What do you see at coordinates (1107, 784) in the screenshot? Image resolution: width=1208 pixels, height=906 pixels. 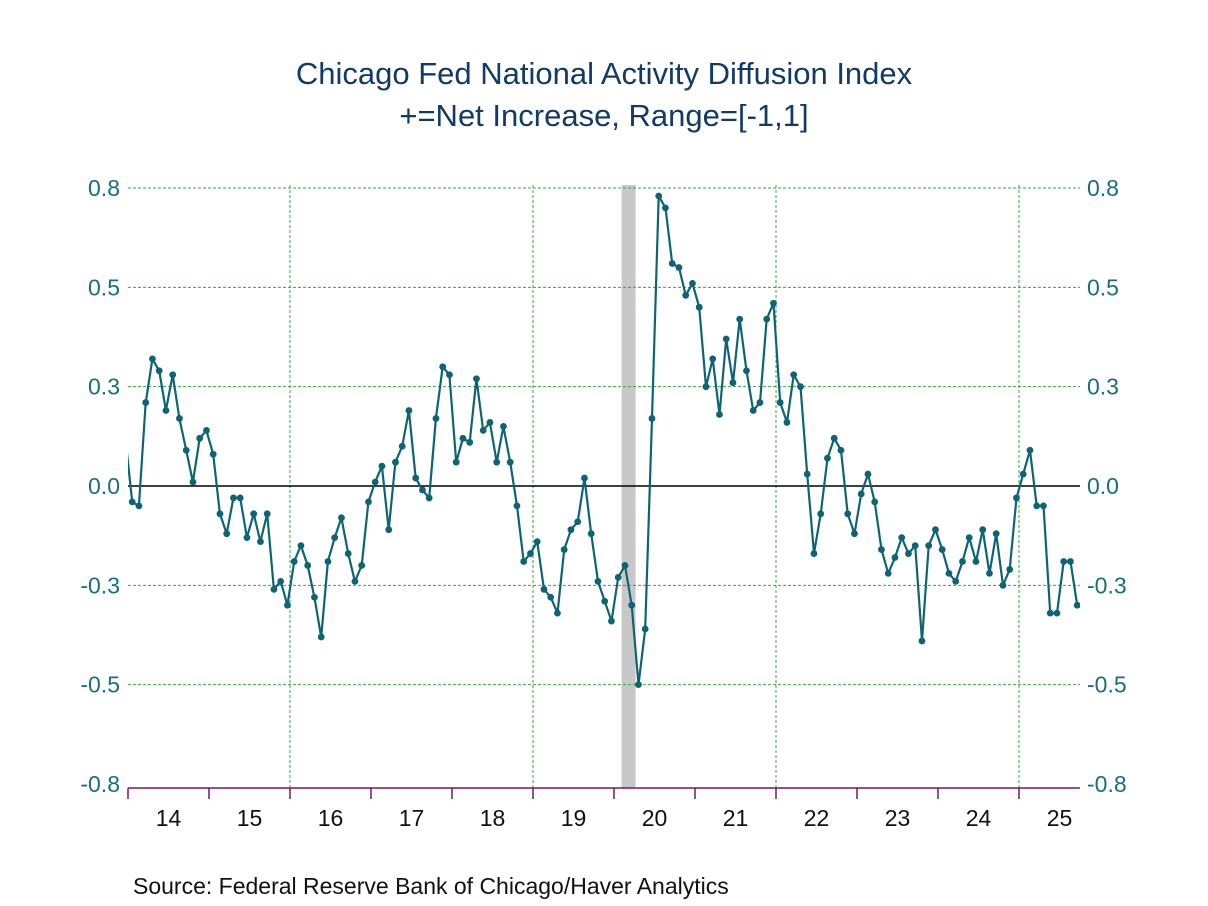 I see `y-tick-label-right: -0.8` at bounding box center [1107, 784].